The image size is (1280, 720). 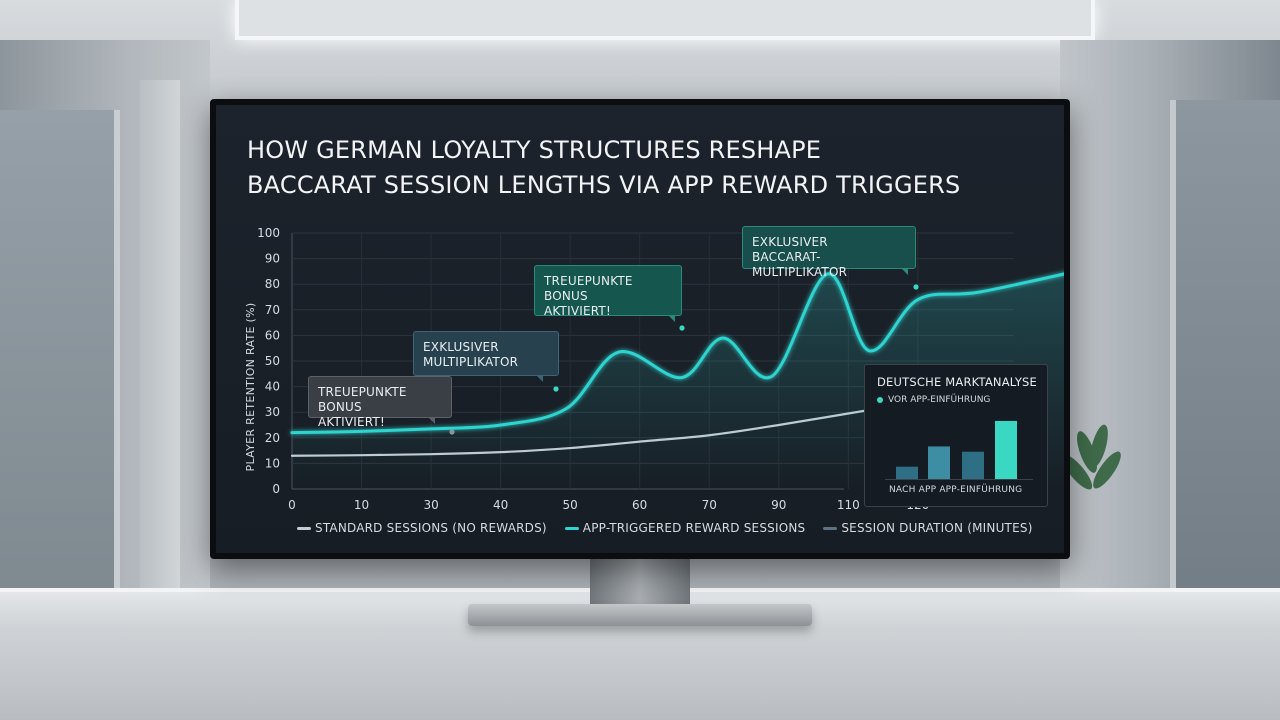 I want to click on legend-item-standard: STANDARD SESSIONS (NO REWARDS), so click(x=422, y=528).